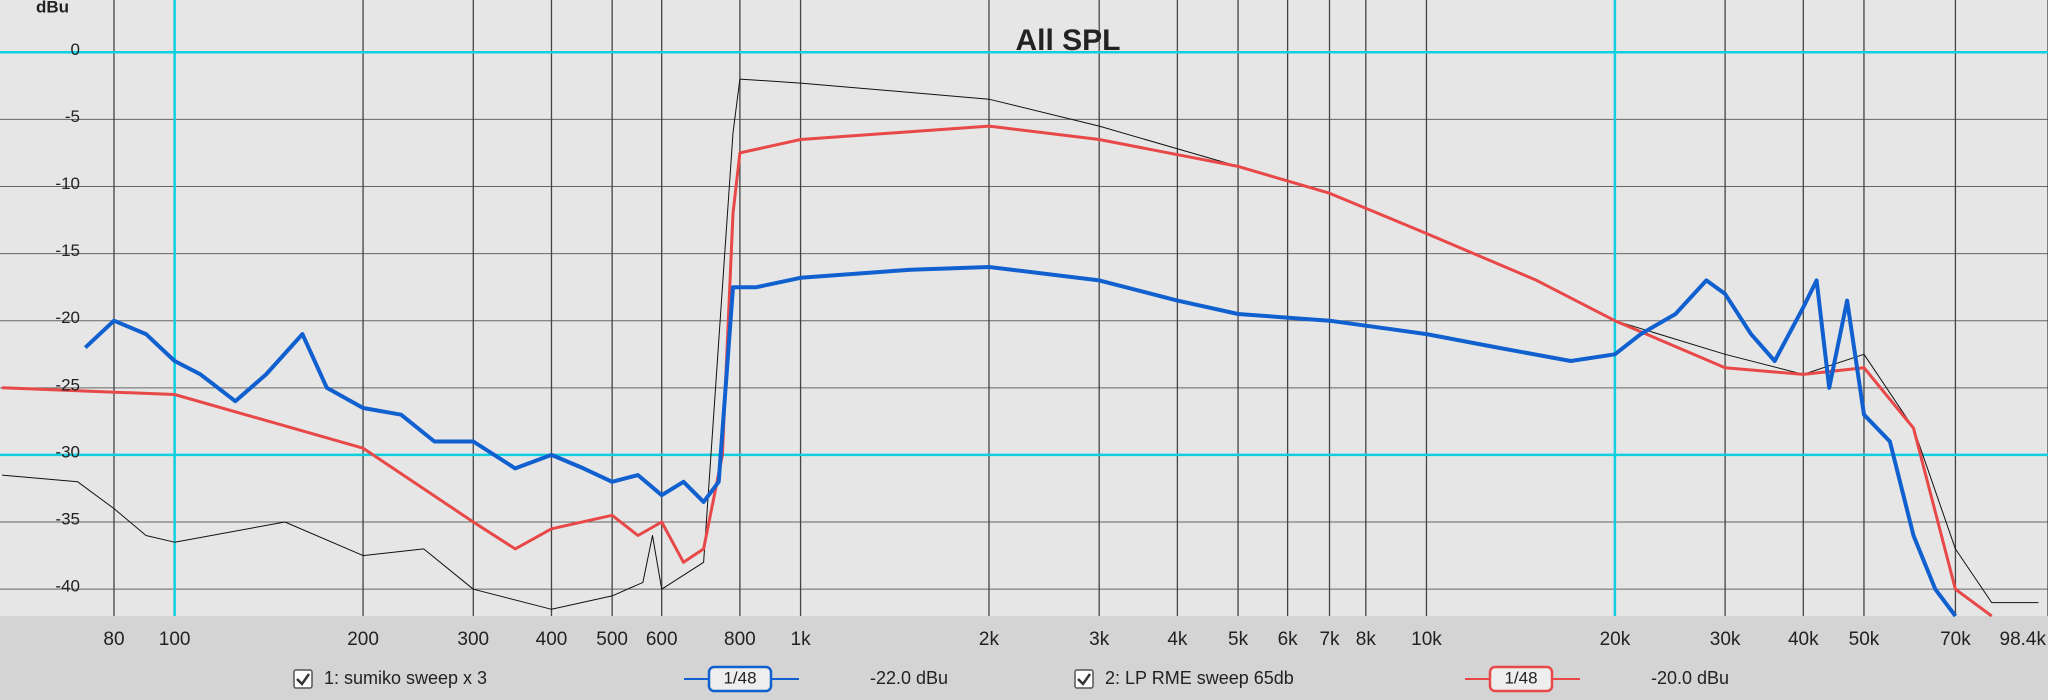 This screenshot has width=2048, height=700. I want to click on x-tick-label: 600, so click(662, 639).